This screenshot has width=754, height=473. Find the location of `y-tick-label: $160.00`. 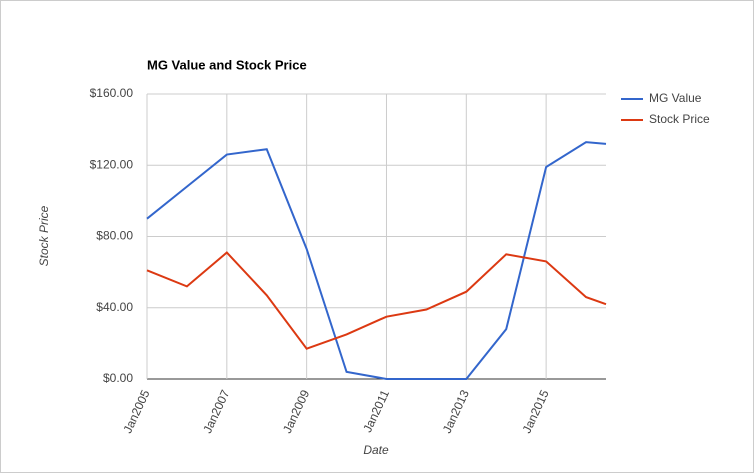

y-tick-label: $160.00 is located at coordinates (112, 93).